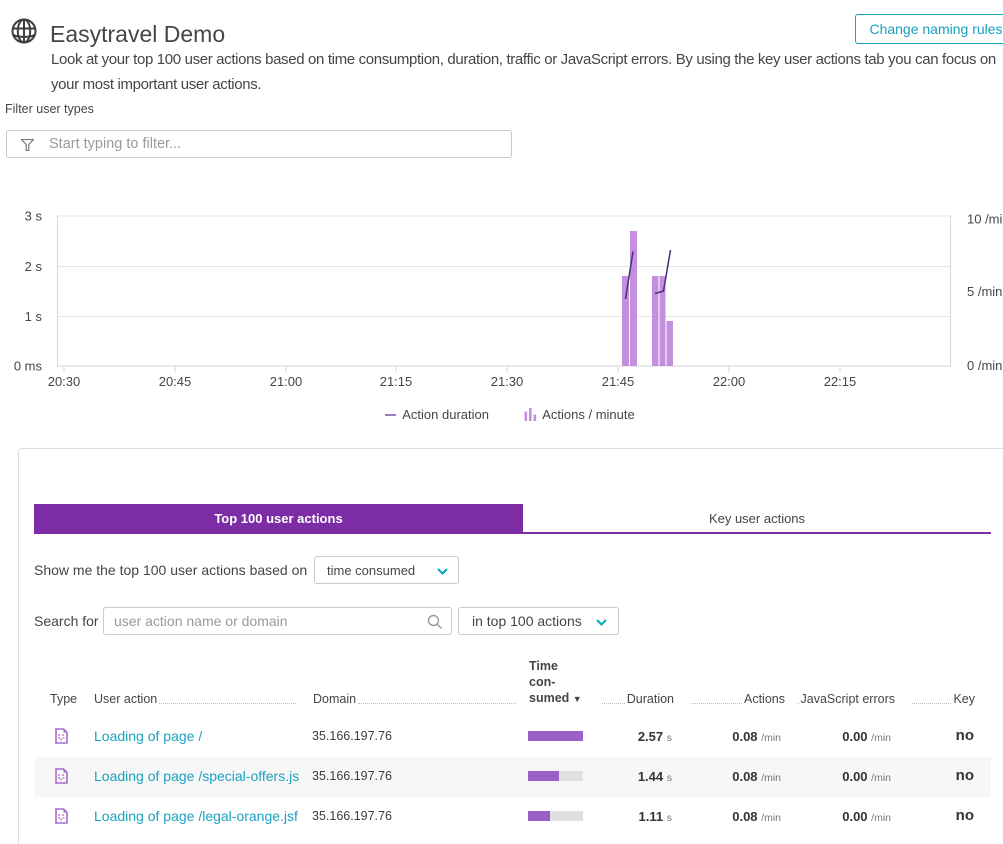 The width and height of the screenshot is (1003, 844). Describe the element at coordinates (64, 381) in the screenshot. I see `svg-text: 20:30` at that location.